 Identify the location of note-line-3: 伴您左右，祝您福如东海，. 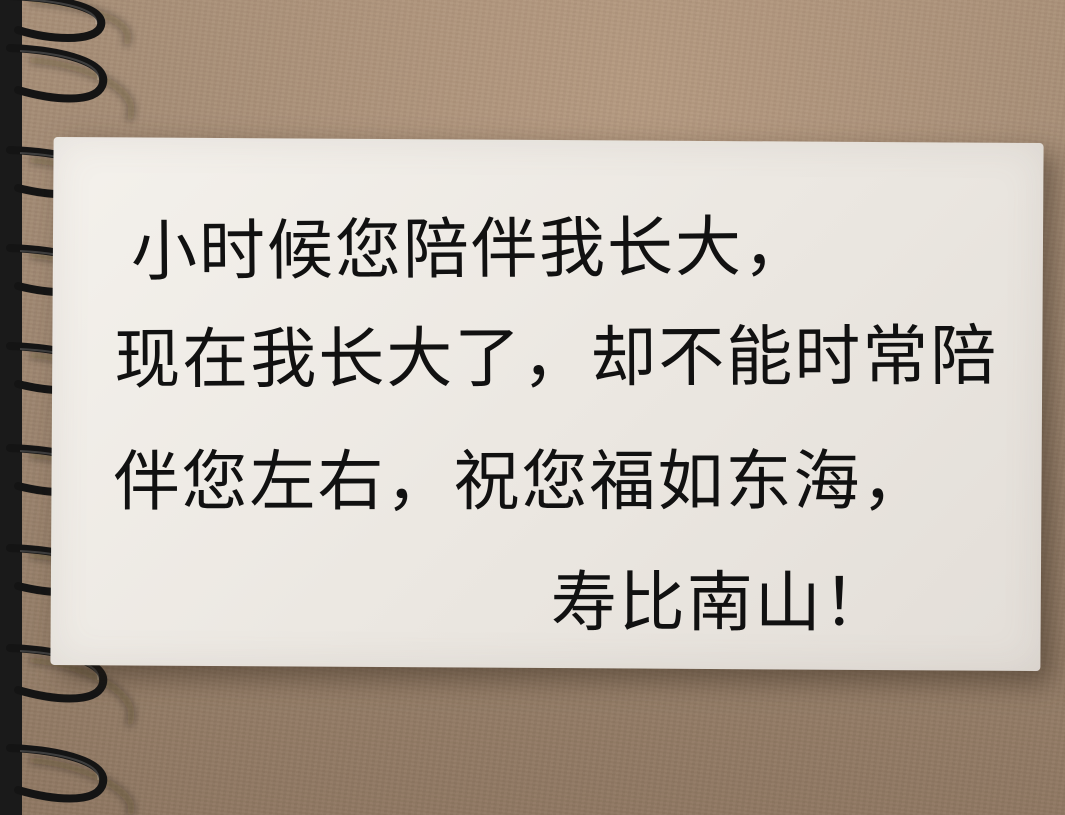
(521, 481).